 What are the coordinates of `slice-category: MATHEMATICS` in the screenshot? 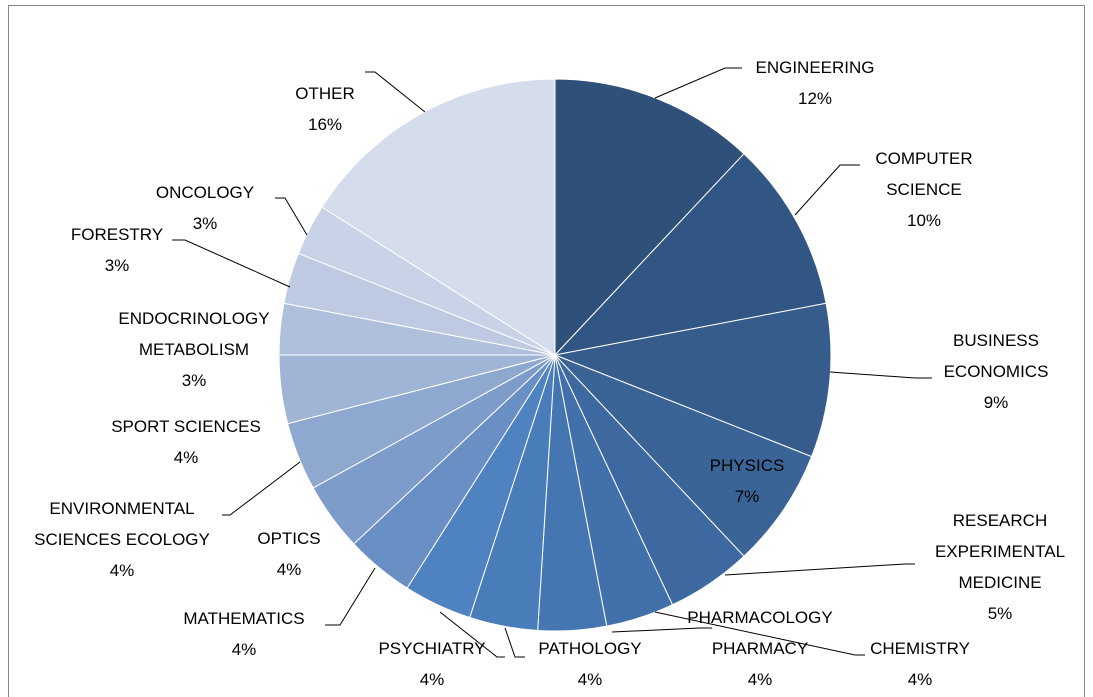 It's located at (244, 618).